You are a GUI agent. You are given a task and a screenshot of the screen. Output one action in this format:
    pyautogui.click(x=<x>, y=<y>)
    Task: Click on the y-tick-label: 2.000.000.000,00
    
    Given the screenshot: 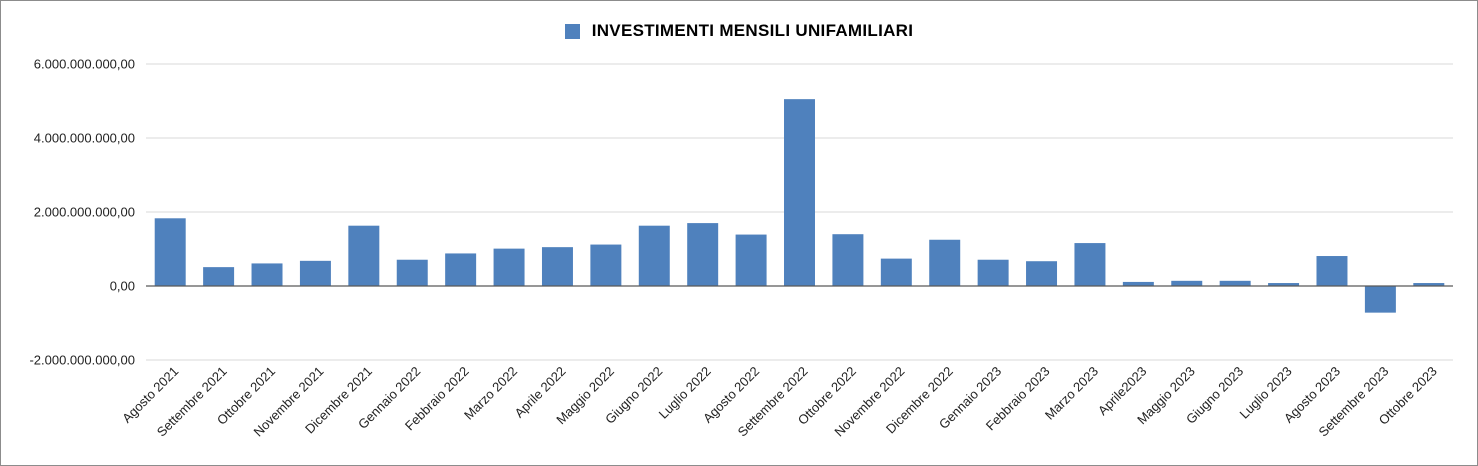 What is the action you would take?
    pyautogui.click(x=84, y=212)
    